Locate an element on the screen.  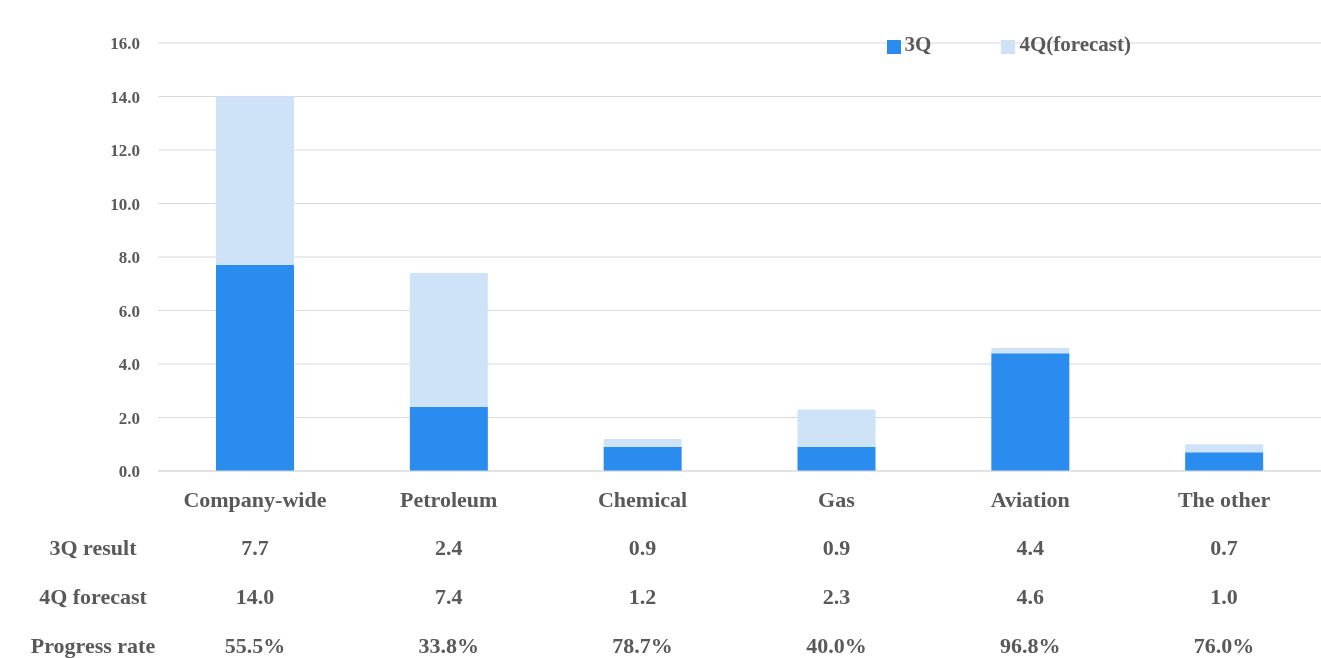
text: 1.2 is located at coordinates (642, 597).